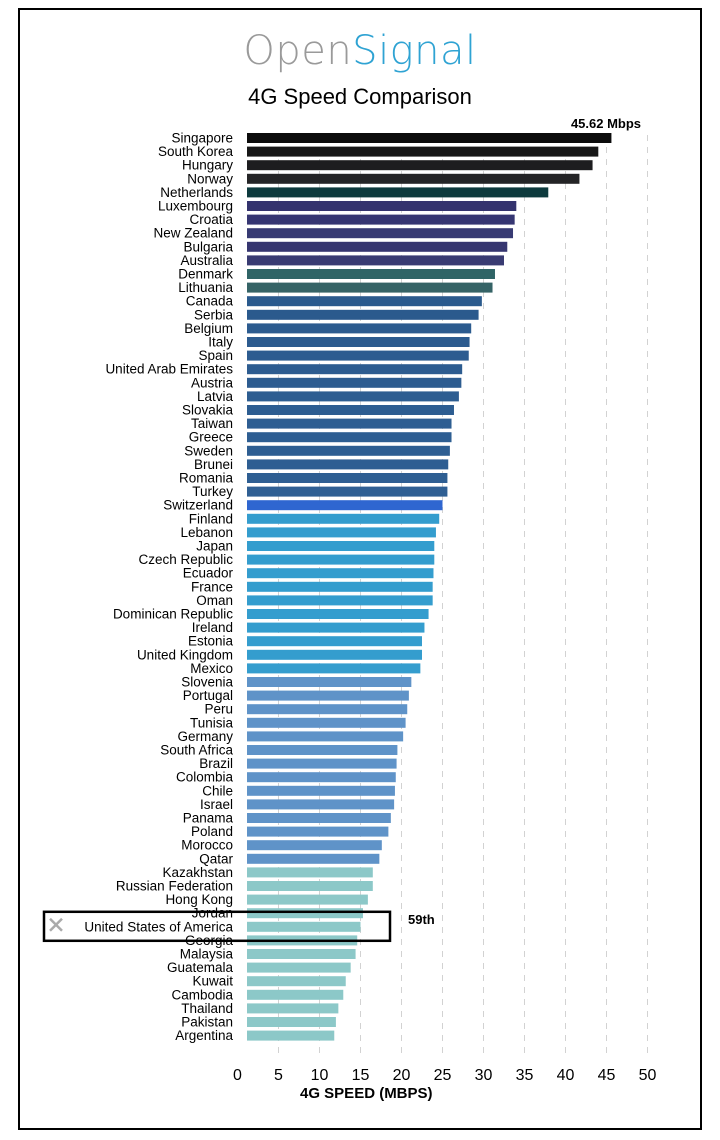  I want to click on category-label: Ireland, so click(212, 627).